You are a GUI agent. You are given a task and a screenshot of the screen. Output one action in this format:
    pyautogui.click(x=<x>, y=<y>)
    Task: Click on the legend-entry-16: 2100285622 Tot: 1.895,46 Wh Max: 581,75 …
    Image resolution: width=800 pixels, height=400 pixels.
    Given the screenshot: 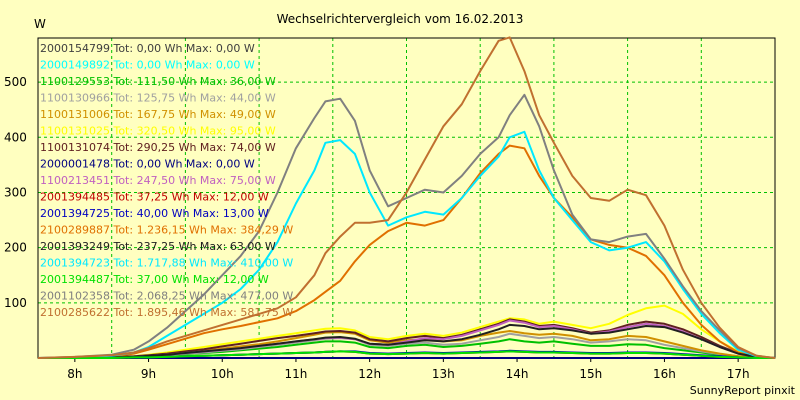 What is the action you would take?
    pyautogui.click(x=166, y=312)
    